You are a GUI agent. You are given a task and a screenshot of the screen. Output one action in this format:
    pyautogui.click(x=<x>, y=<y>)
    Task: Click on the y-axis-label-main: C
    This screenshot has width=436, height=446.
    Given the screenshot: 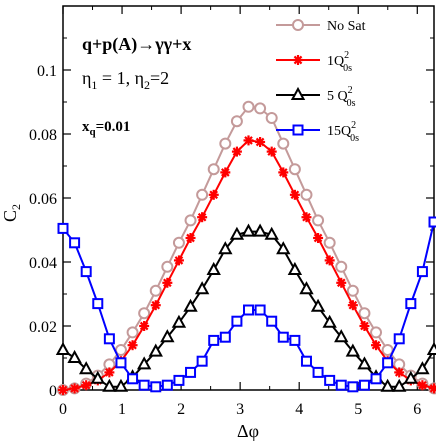 What is the action you would take?
    pyautogui.click(x=10, y=216)
    